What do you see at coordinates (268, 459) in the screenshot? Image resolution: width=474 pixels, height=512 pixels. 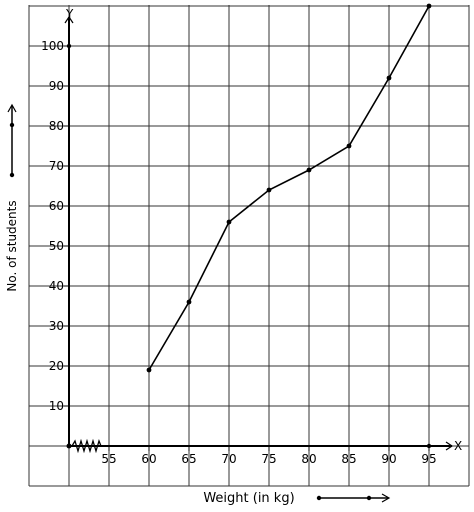 I see `x-tick-label: 75` at bounding box center [268, 459].